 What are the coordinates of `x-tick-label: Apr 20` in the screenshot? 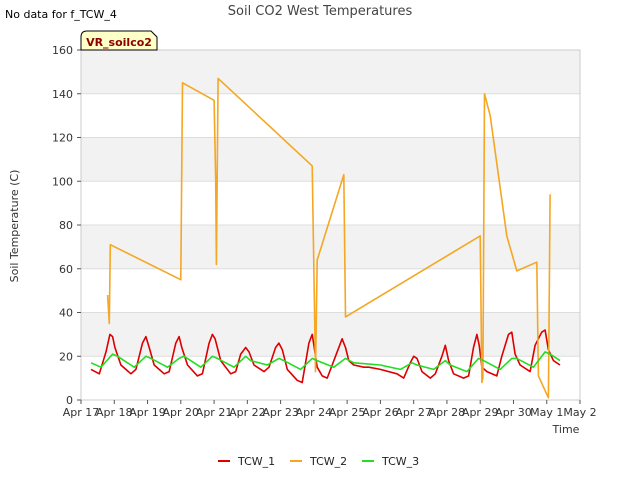 It's located at (181, 412).